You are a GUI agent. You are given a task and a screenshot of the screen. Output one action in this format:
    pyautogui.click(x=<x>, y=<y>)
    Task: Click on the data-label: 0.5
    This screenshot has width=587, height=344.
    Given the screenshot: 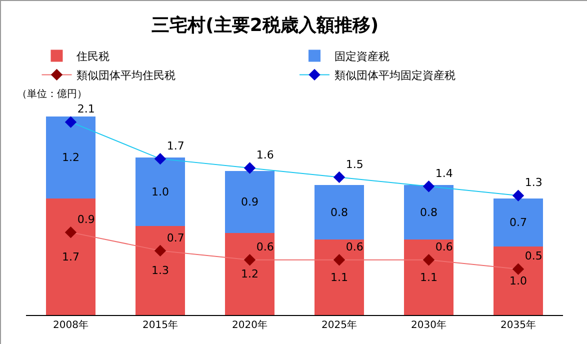 What is the action you would take?
    pyautogui.click(x=533, y=256)
    